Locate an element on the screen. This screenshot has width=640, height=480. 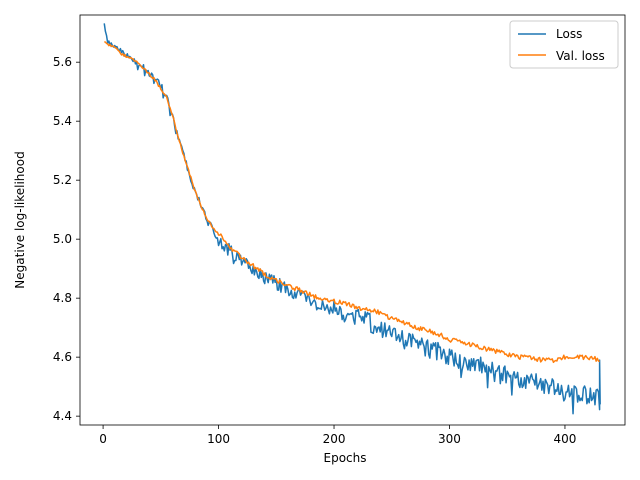
x-axis-label: Epochs is located at coordinates (345, 458).